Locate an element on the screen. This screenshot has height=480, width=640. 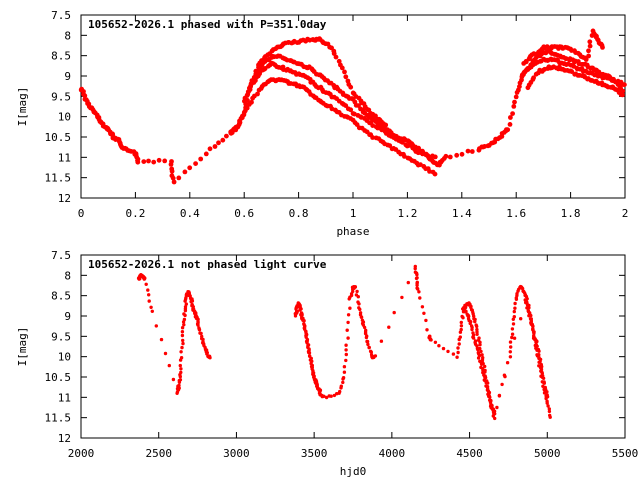
x-tick-label: 5000 is located at coordinates (547, 453).